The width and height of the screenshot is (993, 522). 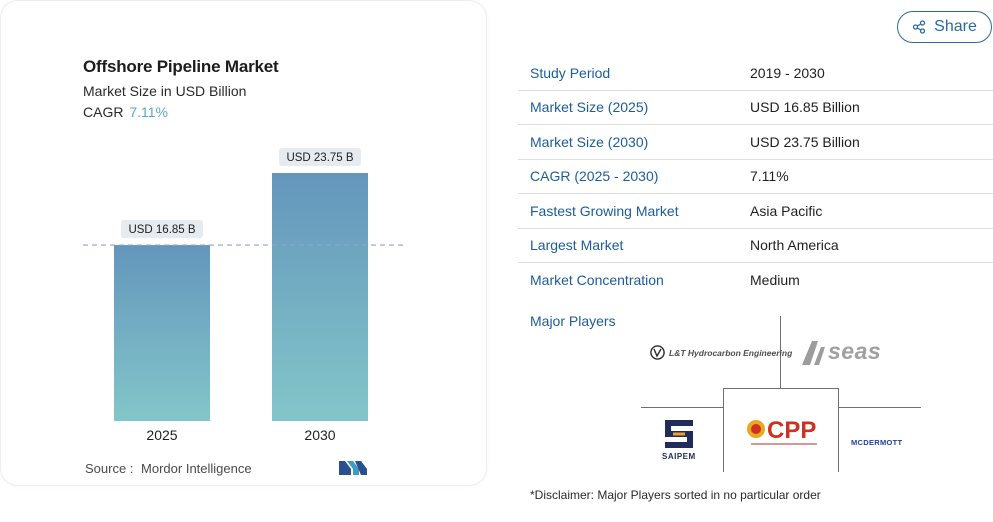 I want to click on bar-2030, so click(x=320, y=297).